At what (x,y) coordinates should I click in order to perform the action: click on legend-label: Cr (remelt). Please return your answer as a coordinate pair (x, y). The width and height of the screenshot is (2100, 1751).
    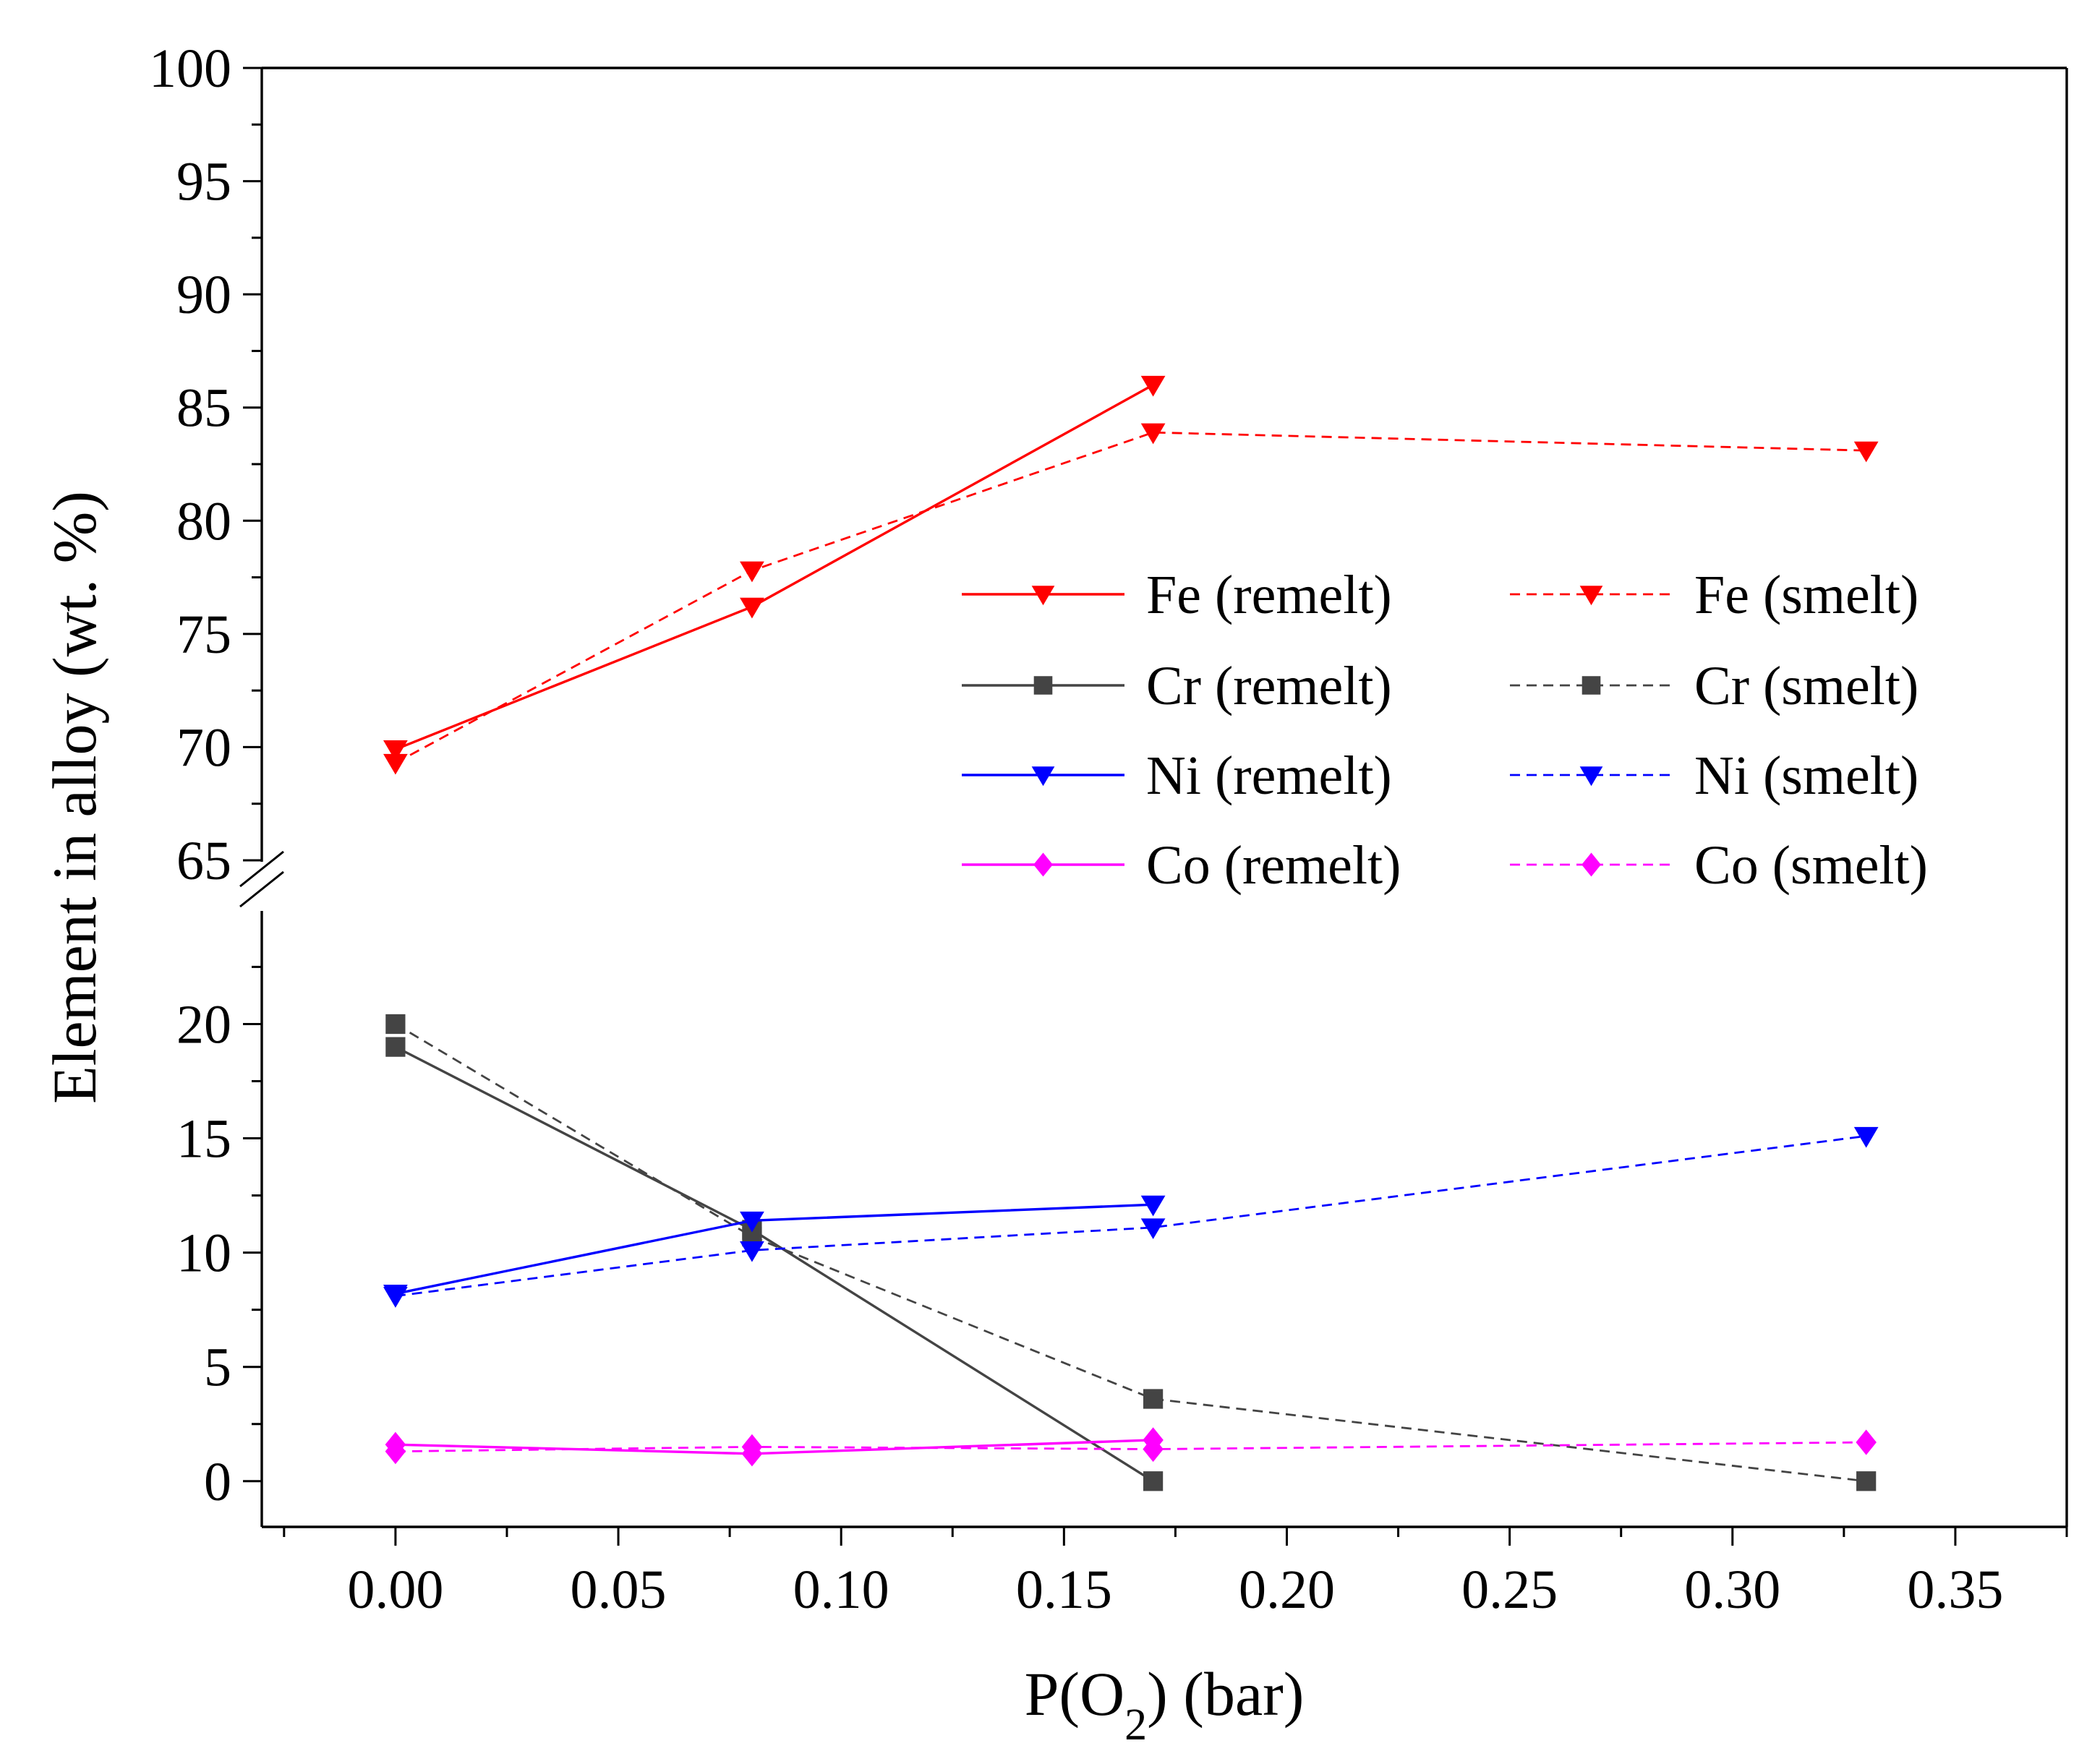
    Looking at the image, I should click on (1269, 686).